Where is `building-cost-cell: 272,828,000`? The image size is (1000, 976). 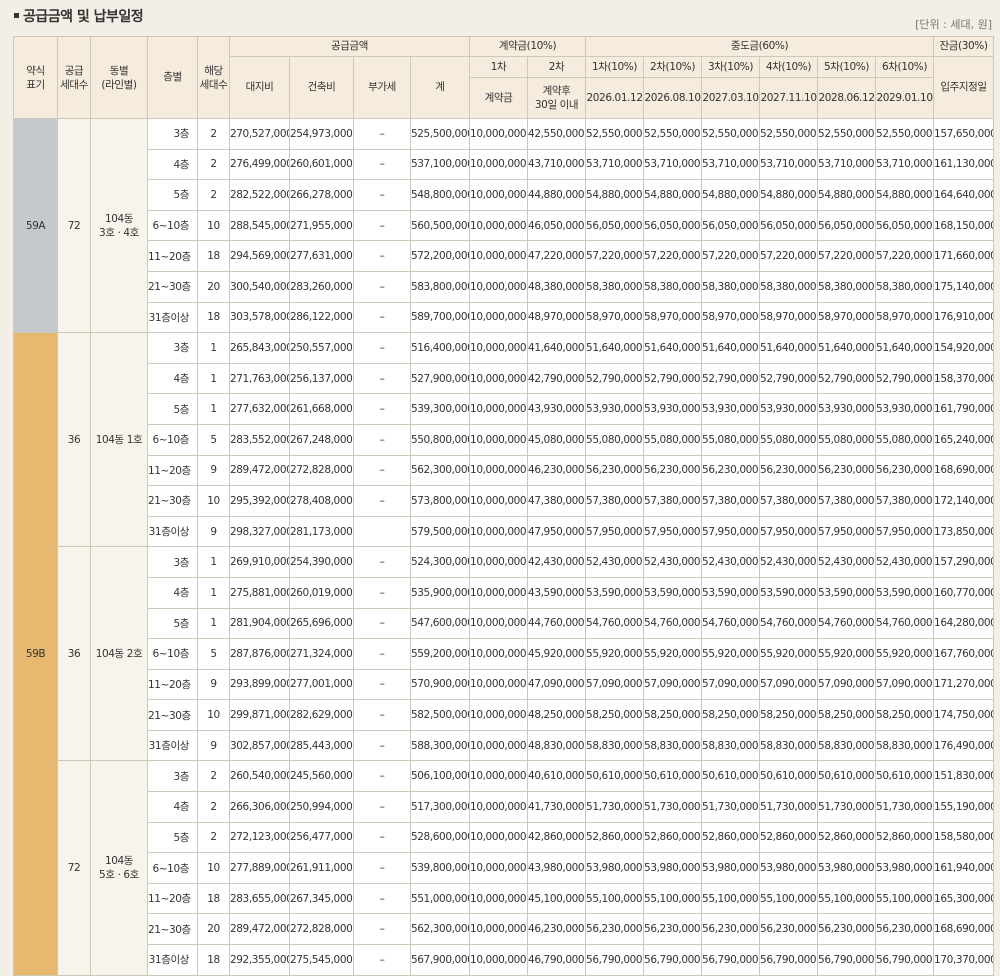
building-cost-cell: 272,828,000 is located at coordinates (321, 929).